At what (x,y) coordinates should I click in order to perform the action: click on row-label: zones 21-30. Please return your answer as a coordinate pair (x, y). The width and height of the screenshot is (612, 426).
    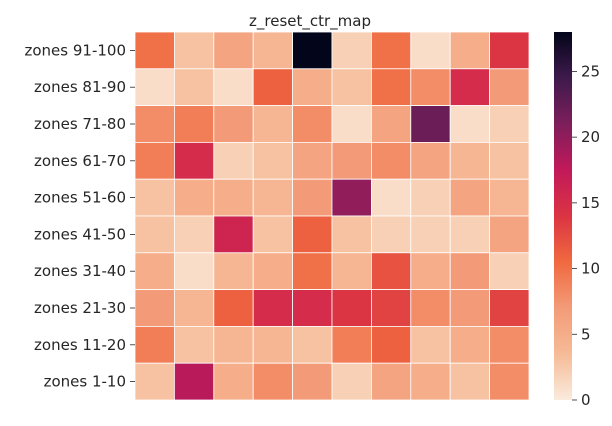
    Looking at the image, I should click on (80, 308).